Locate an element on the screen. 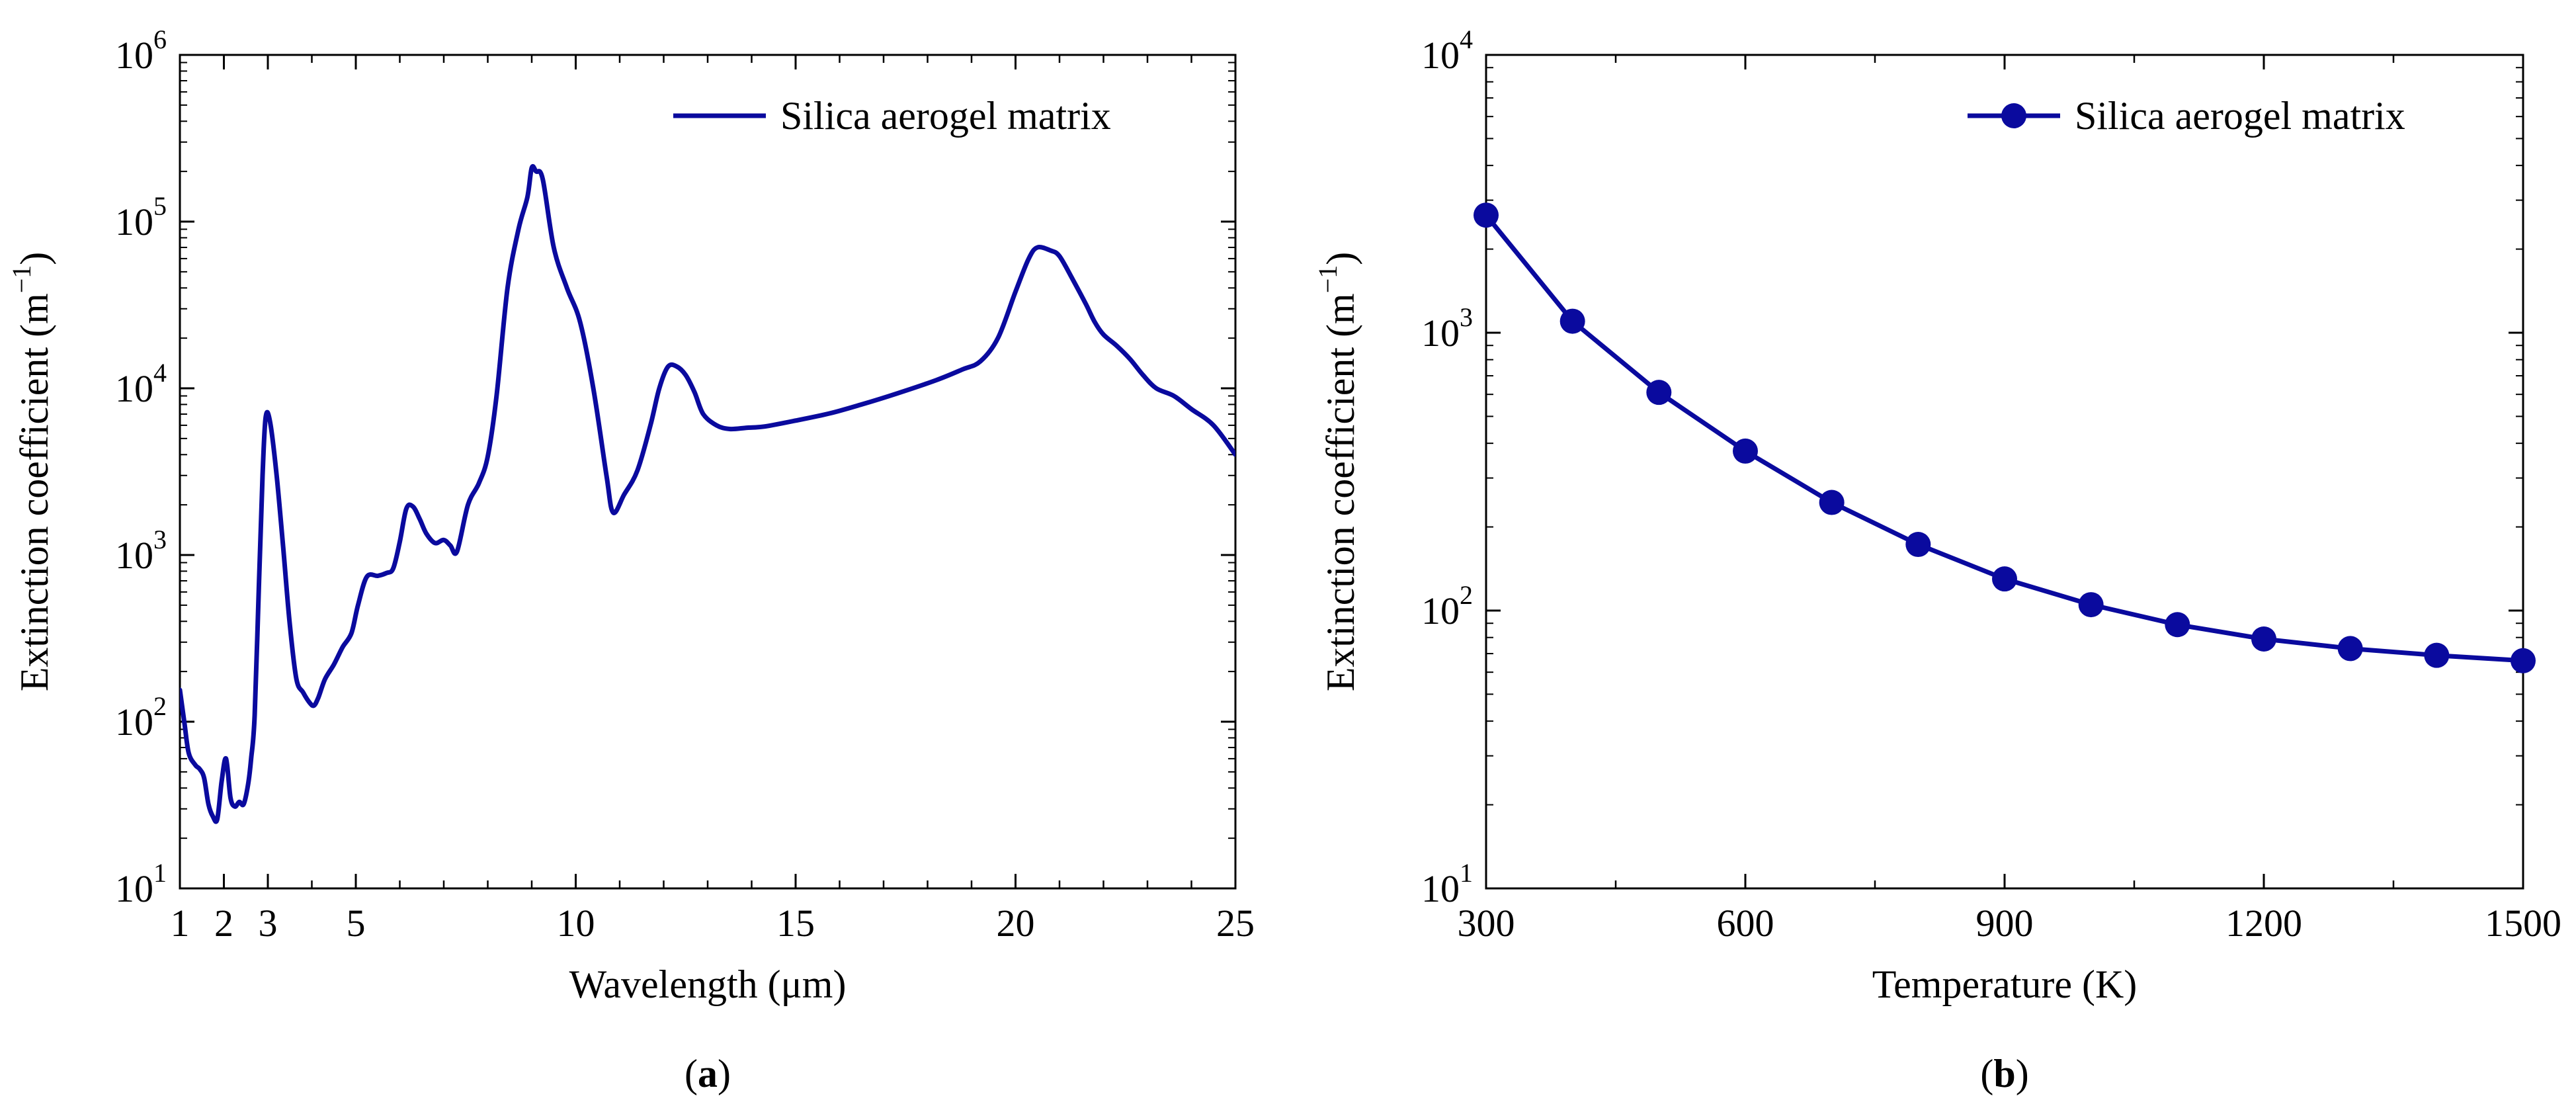  panel-caption: (a) is located at coordinates (708, 1074).